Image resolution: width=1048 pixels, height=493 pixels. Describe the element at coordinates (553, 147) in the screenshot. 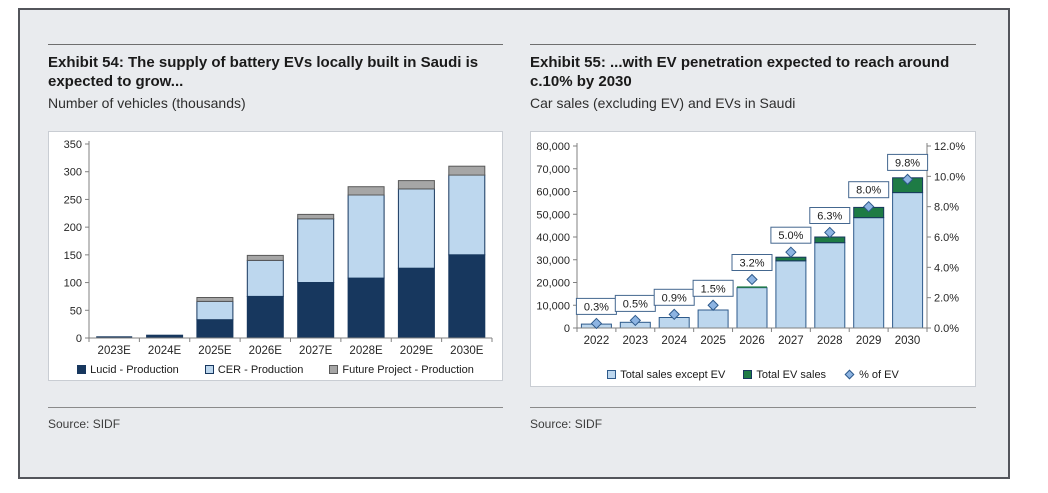

I see `axis-tick-label: 80,000` at that location.